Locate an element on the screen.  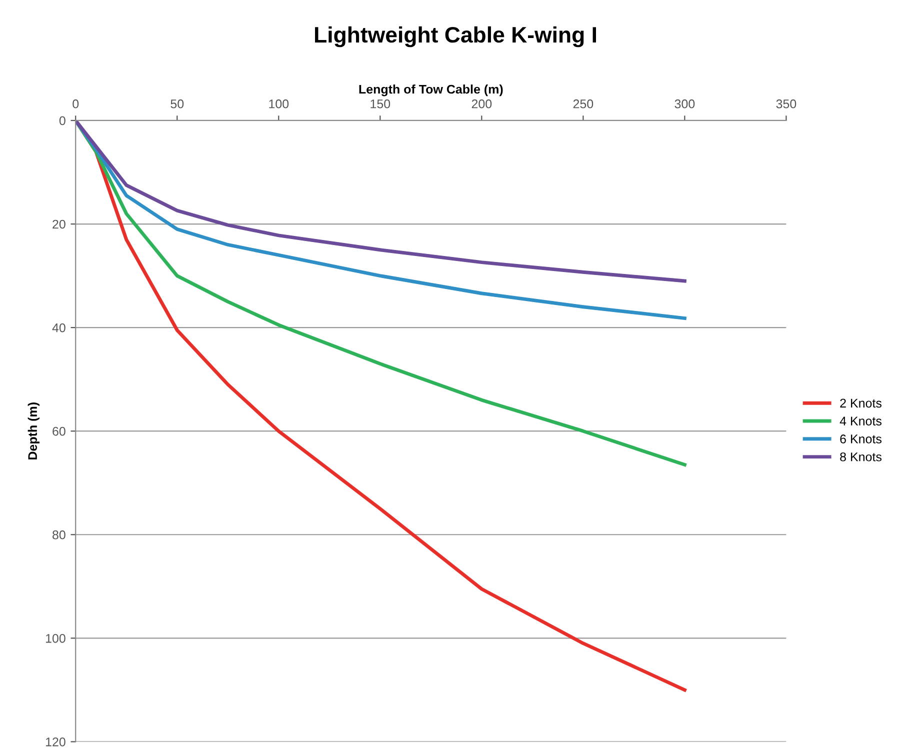
x-tick-label: 350 is located at coordinates (786, 103).